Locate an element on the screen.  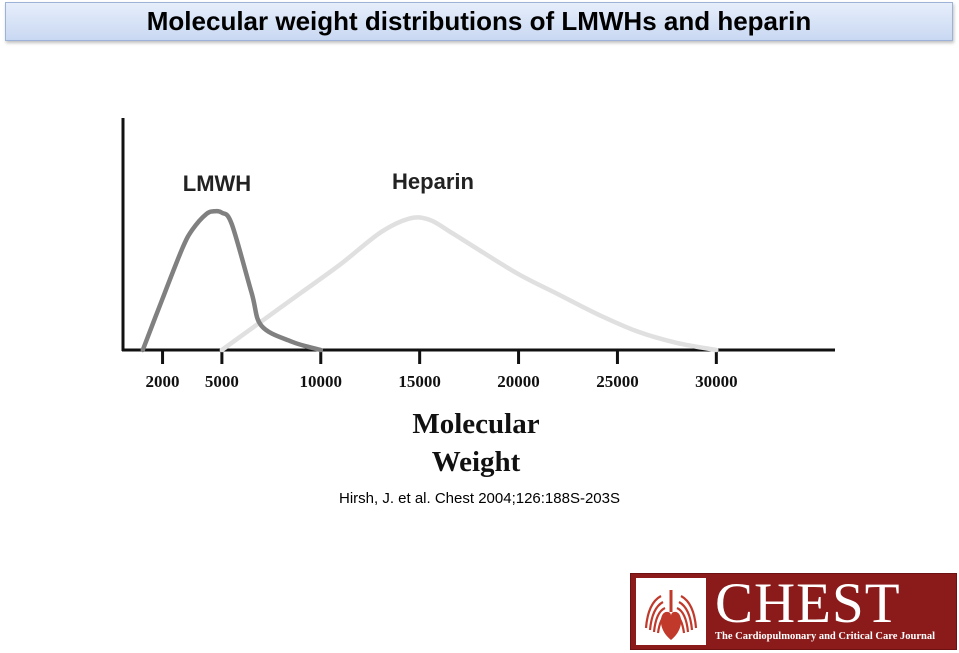
heart-lungs-icon is located at coordinates (671, 611).